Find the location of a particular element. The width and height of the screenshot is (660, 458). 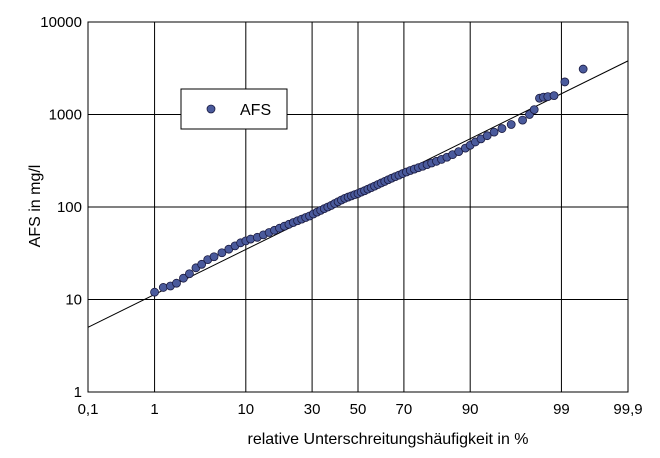

x-tick-label: 0,1 is located at coordinates (88, 409).